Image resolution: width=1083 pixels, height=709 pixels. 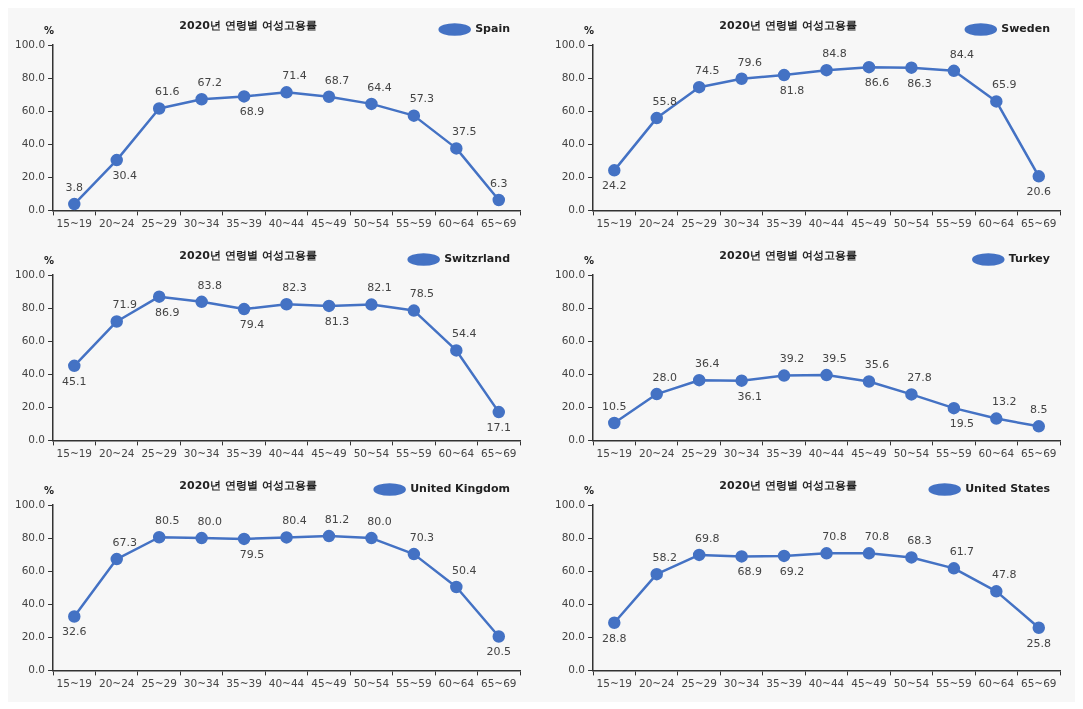 I want to click on data-label: 84.4, so click(x=962, y=54).